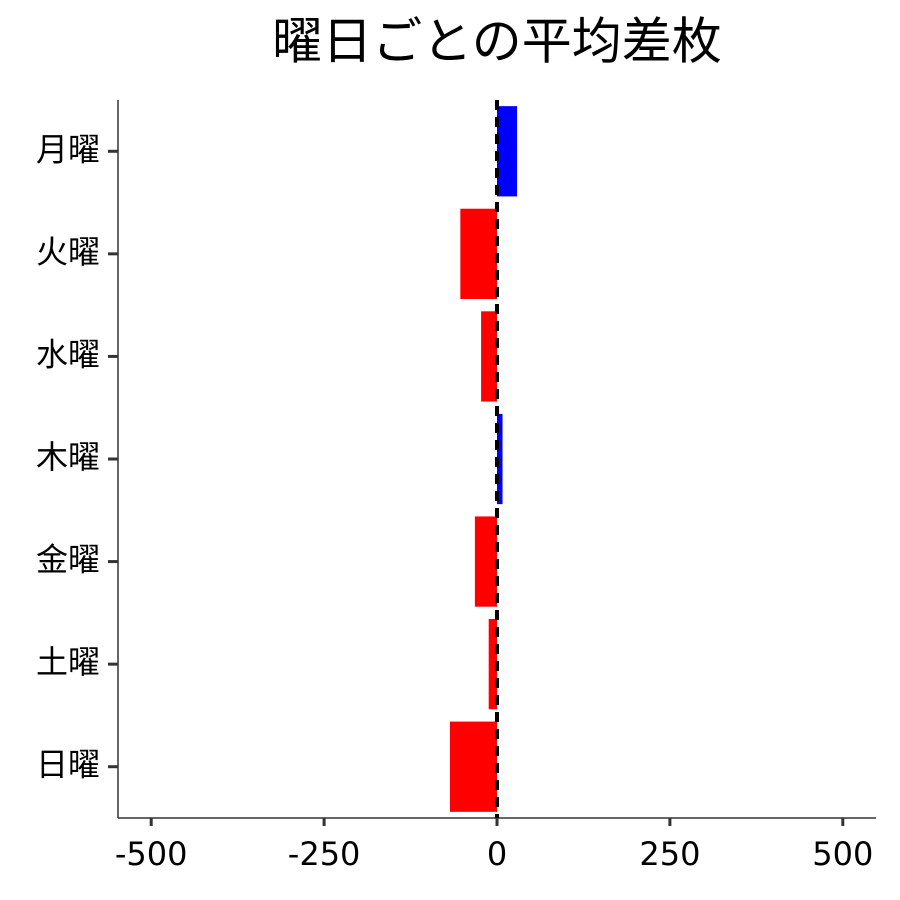 This screenshot has width=900, height=900. What do you see at coordinates (68, 252) in the screenshot?
I see `y-tick-label: 火曜` at bounding box center [68, 252].